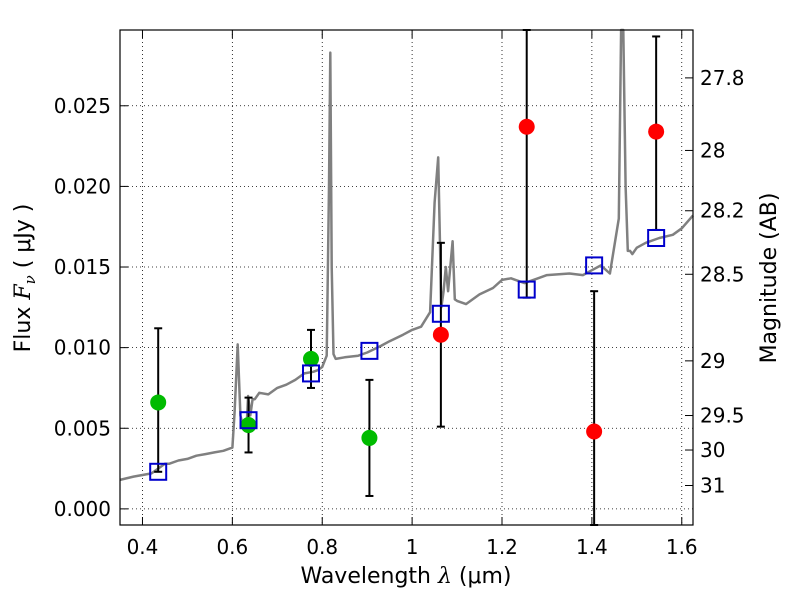  I want to click on y2-tick-label: 31, so click(712, 485).